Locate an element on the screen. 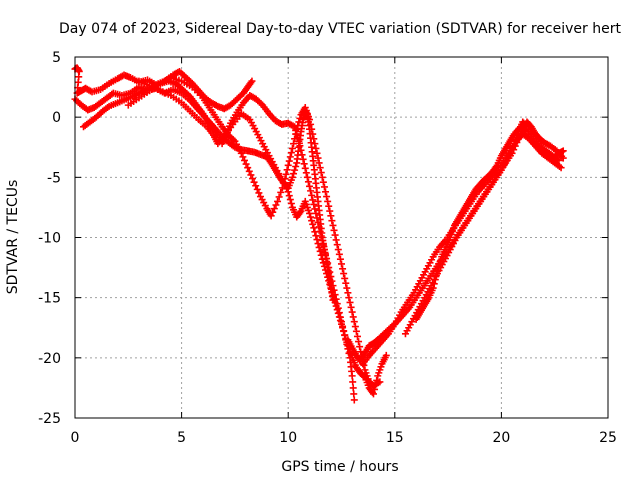 This screenshot has height=480, width=640. x-axis-label: GPS time / hours is located at coordinates (339, 467).